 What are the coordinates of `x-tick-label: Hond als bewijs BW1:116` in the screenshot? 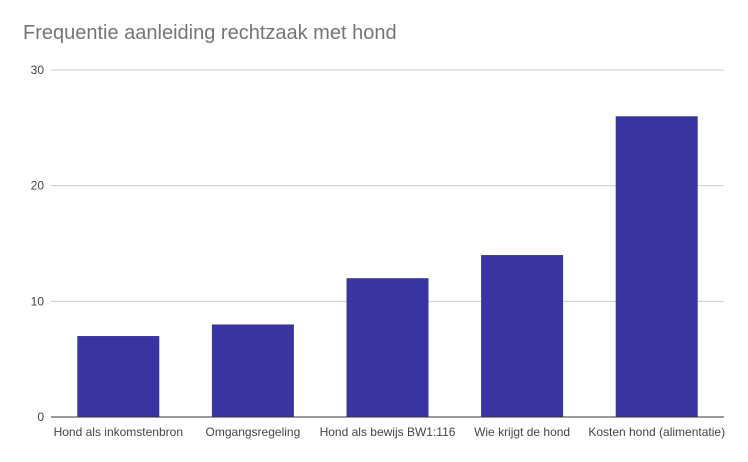 It's located at (388, 432).